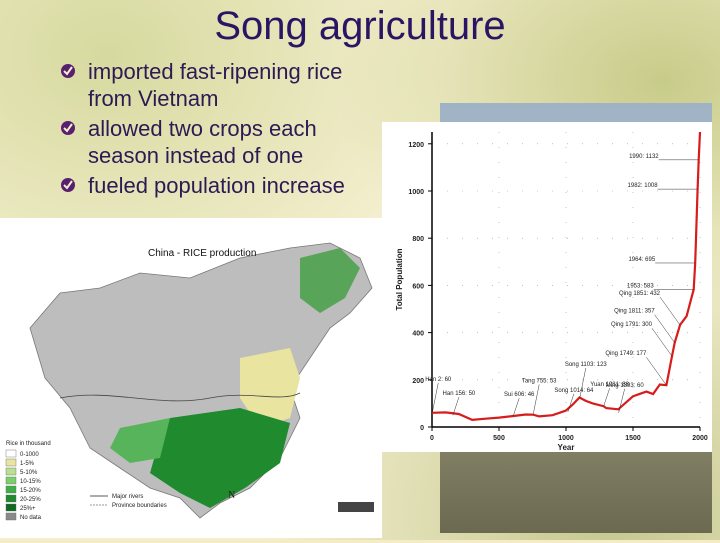 The height and width of the screenshot is (543, 720). I want to click on north-arrow-icon: N, so click(231, 495).